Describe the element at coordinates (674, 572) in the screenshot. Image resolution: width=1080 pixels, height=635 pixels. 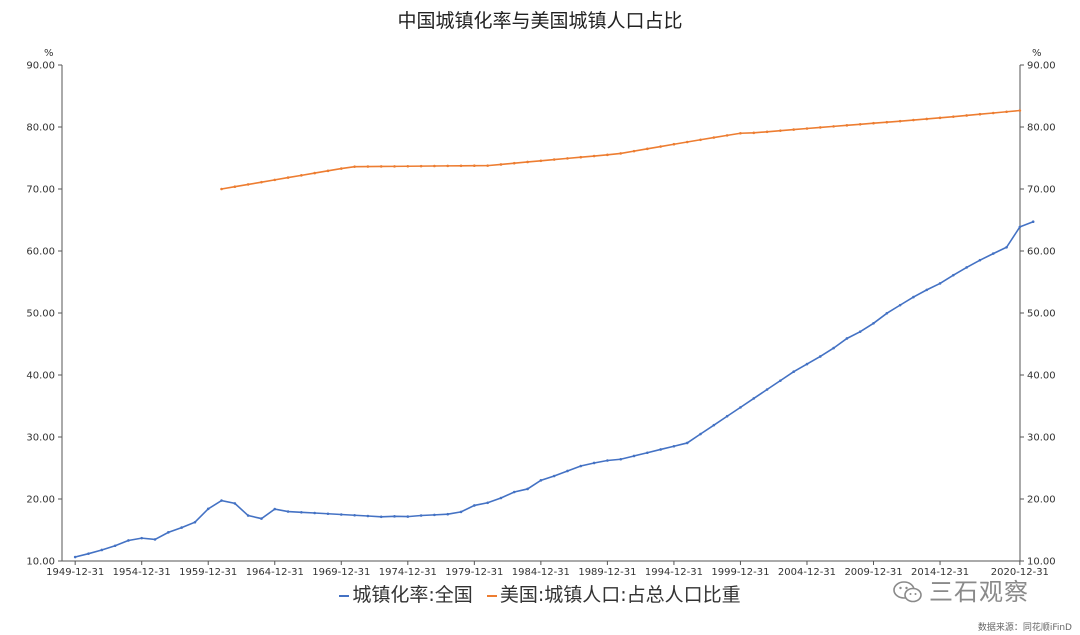
I see `x-tick-label: 1994-12-31` at that location.